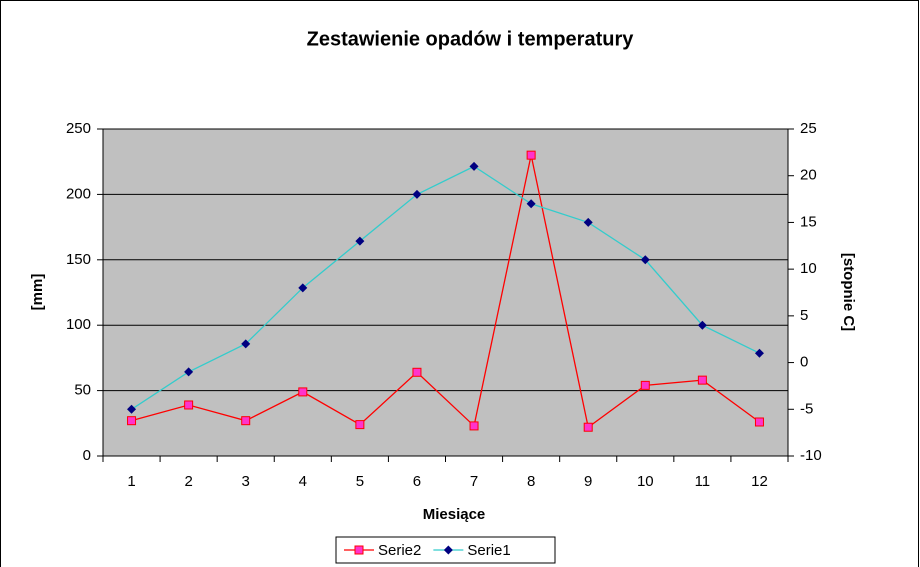 This screenshot has height=567, width=920. Describe the element at coordinates (78, 324) in the screenshot. I see `y-tick-label: 100` at that location.